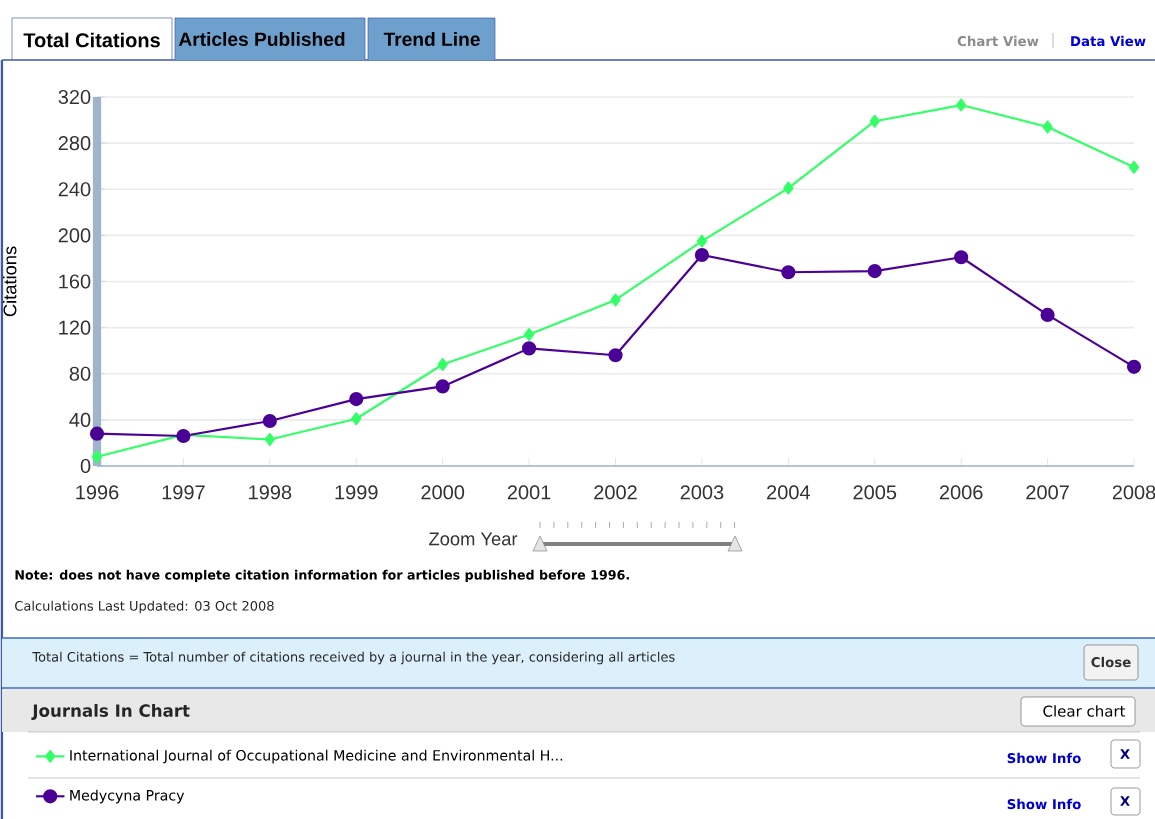 The image size is (1155, 819). I want to click on y-axis-title: Citations, so click(9, 281).